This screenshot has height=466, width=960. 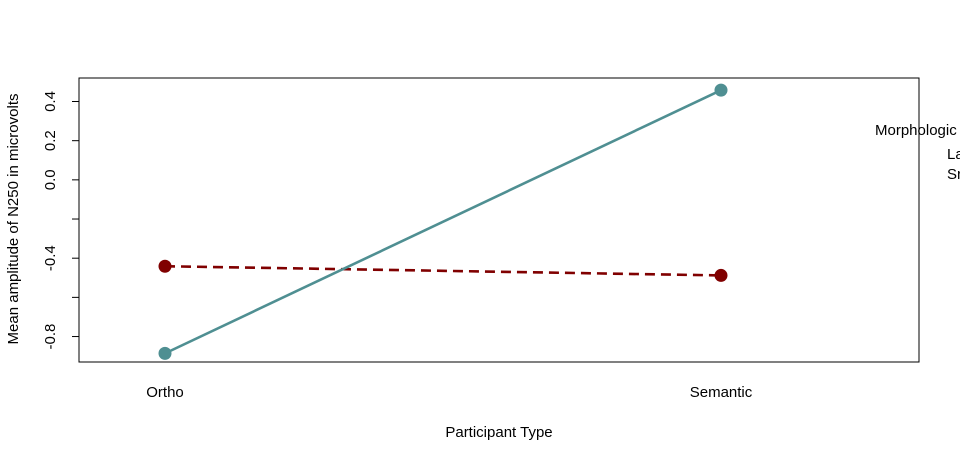 What do you see at coordinates (498, 432) in the screenshot?
I see `x-axis-label: Participant Type` at bounding box center [498, 432].